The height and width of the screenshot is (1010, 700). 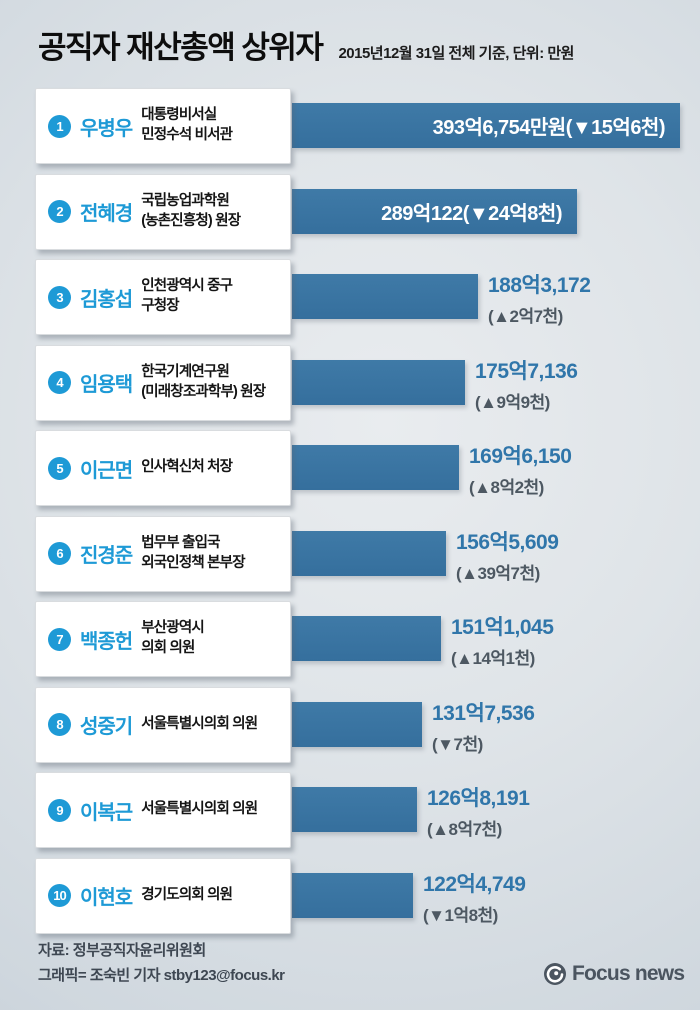 I want to click on rank-number: 7, so click(x=59, y=639).